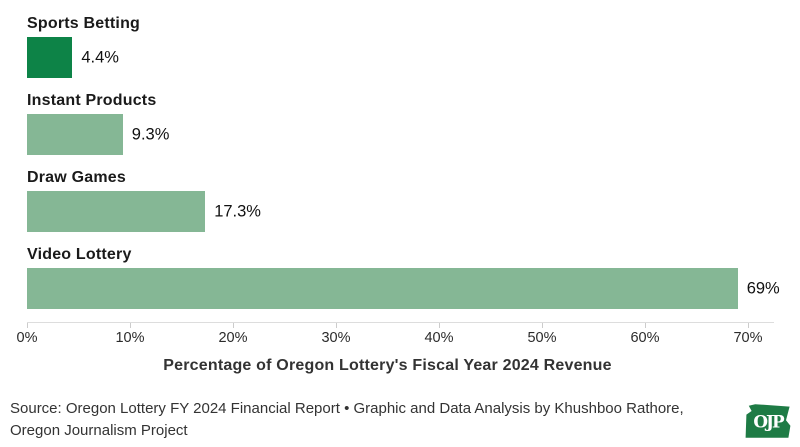 This screenshot has width=800, height=447. What do you see at coordinates (150, 134) in the screenshot?
I see `value-label: 9.3%` at bounding box center [150, 134].